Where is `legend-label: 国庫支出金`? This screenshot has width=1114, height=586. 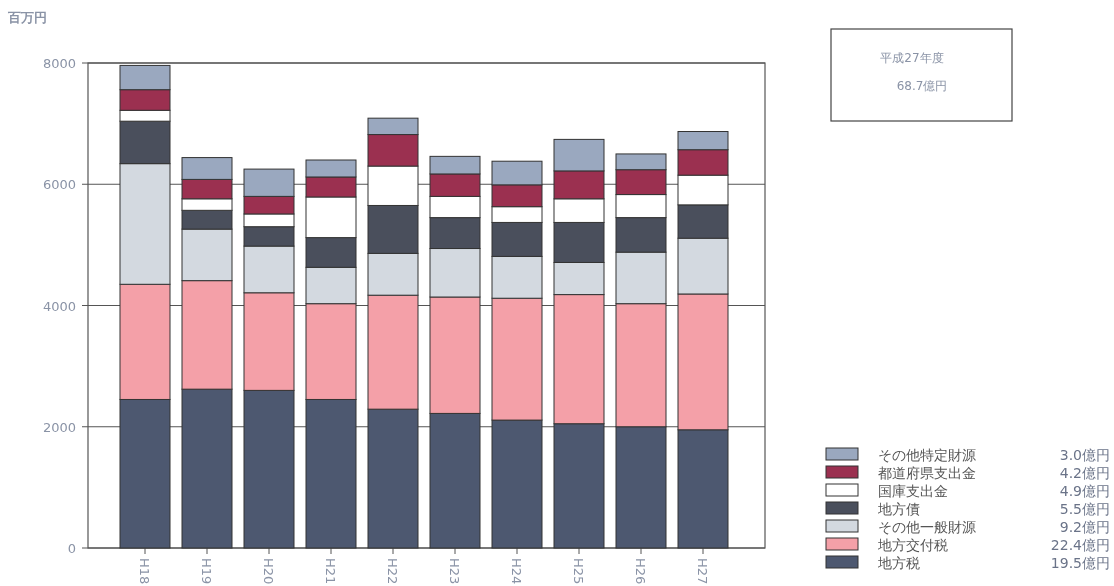 legend-label: 国庫支出金 is located at coordinates (913, 491).